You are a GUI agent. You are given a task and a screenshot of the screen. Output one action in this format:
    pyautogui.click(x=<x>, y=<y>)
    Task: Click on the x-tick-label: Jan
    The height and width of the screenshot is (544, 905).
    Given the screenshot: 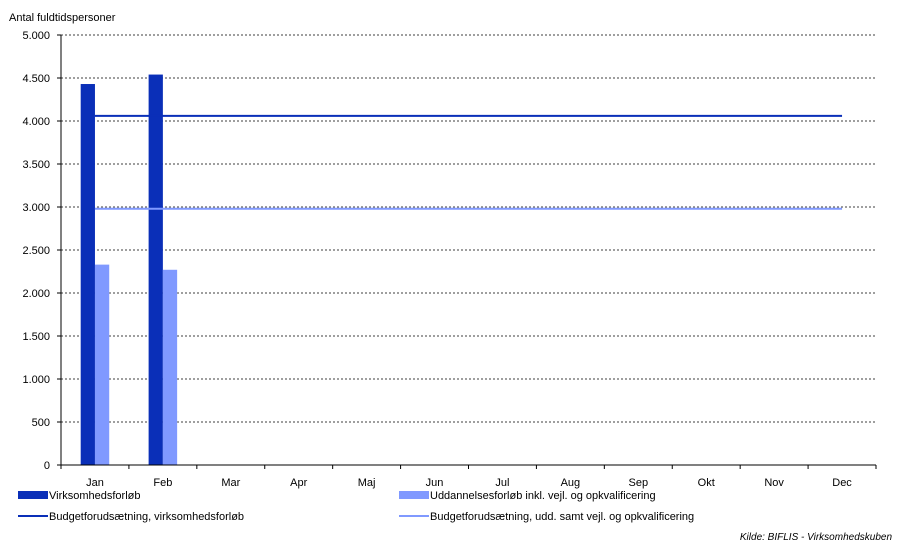 What is the action you would take?
    pyautogui.click(x=95, y=483)
    